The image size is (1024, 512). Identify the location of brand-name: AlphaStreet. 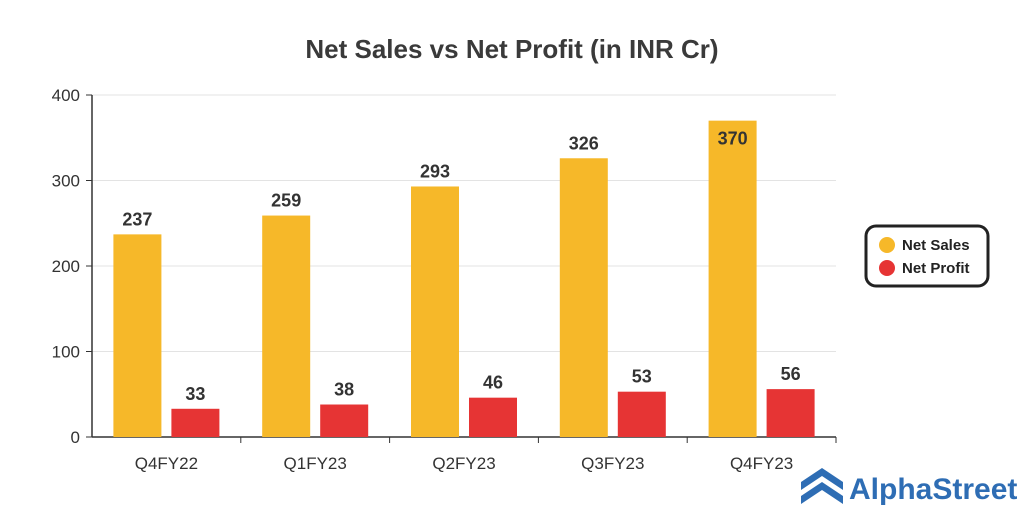
(933, 489).